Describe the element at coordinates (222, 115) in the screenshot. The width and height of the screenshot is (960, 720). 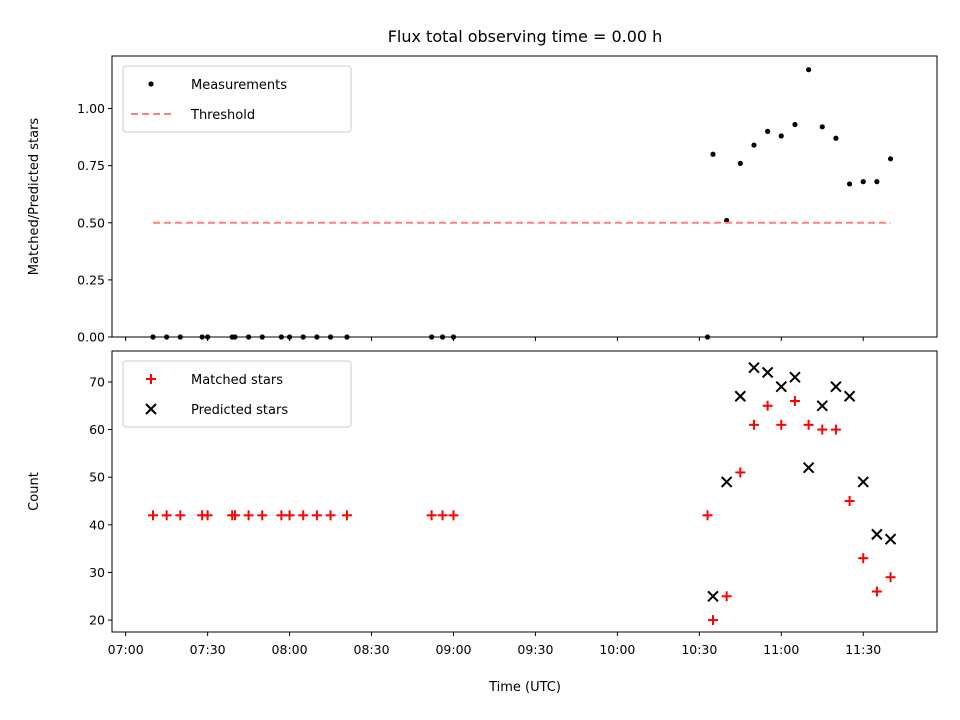
I see `legend-label: Threshold` at that location.